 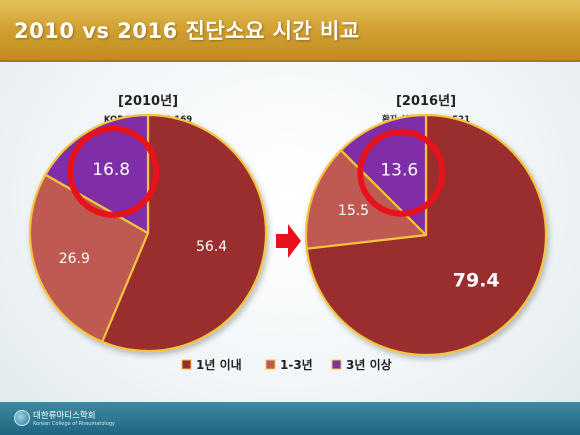 I want to click on pie-slice-2010-3plus, so click(x=97, y=174).